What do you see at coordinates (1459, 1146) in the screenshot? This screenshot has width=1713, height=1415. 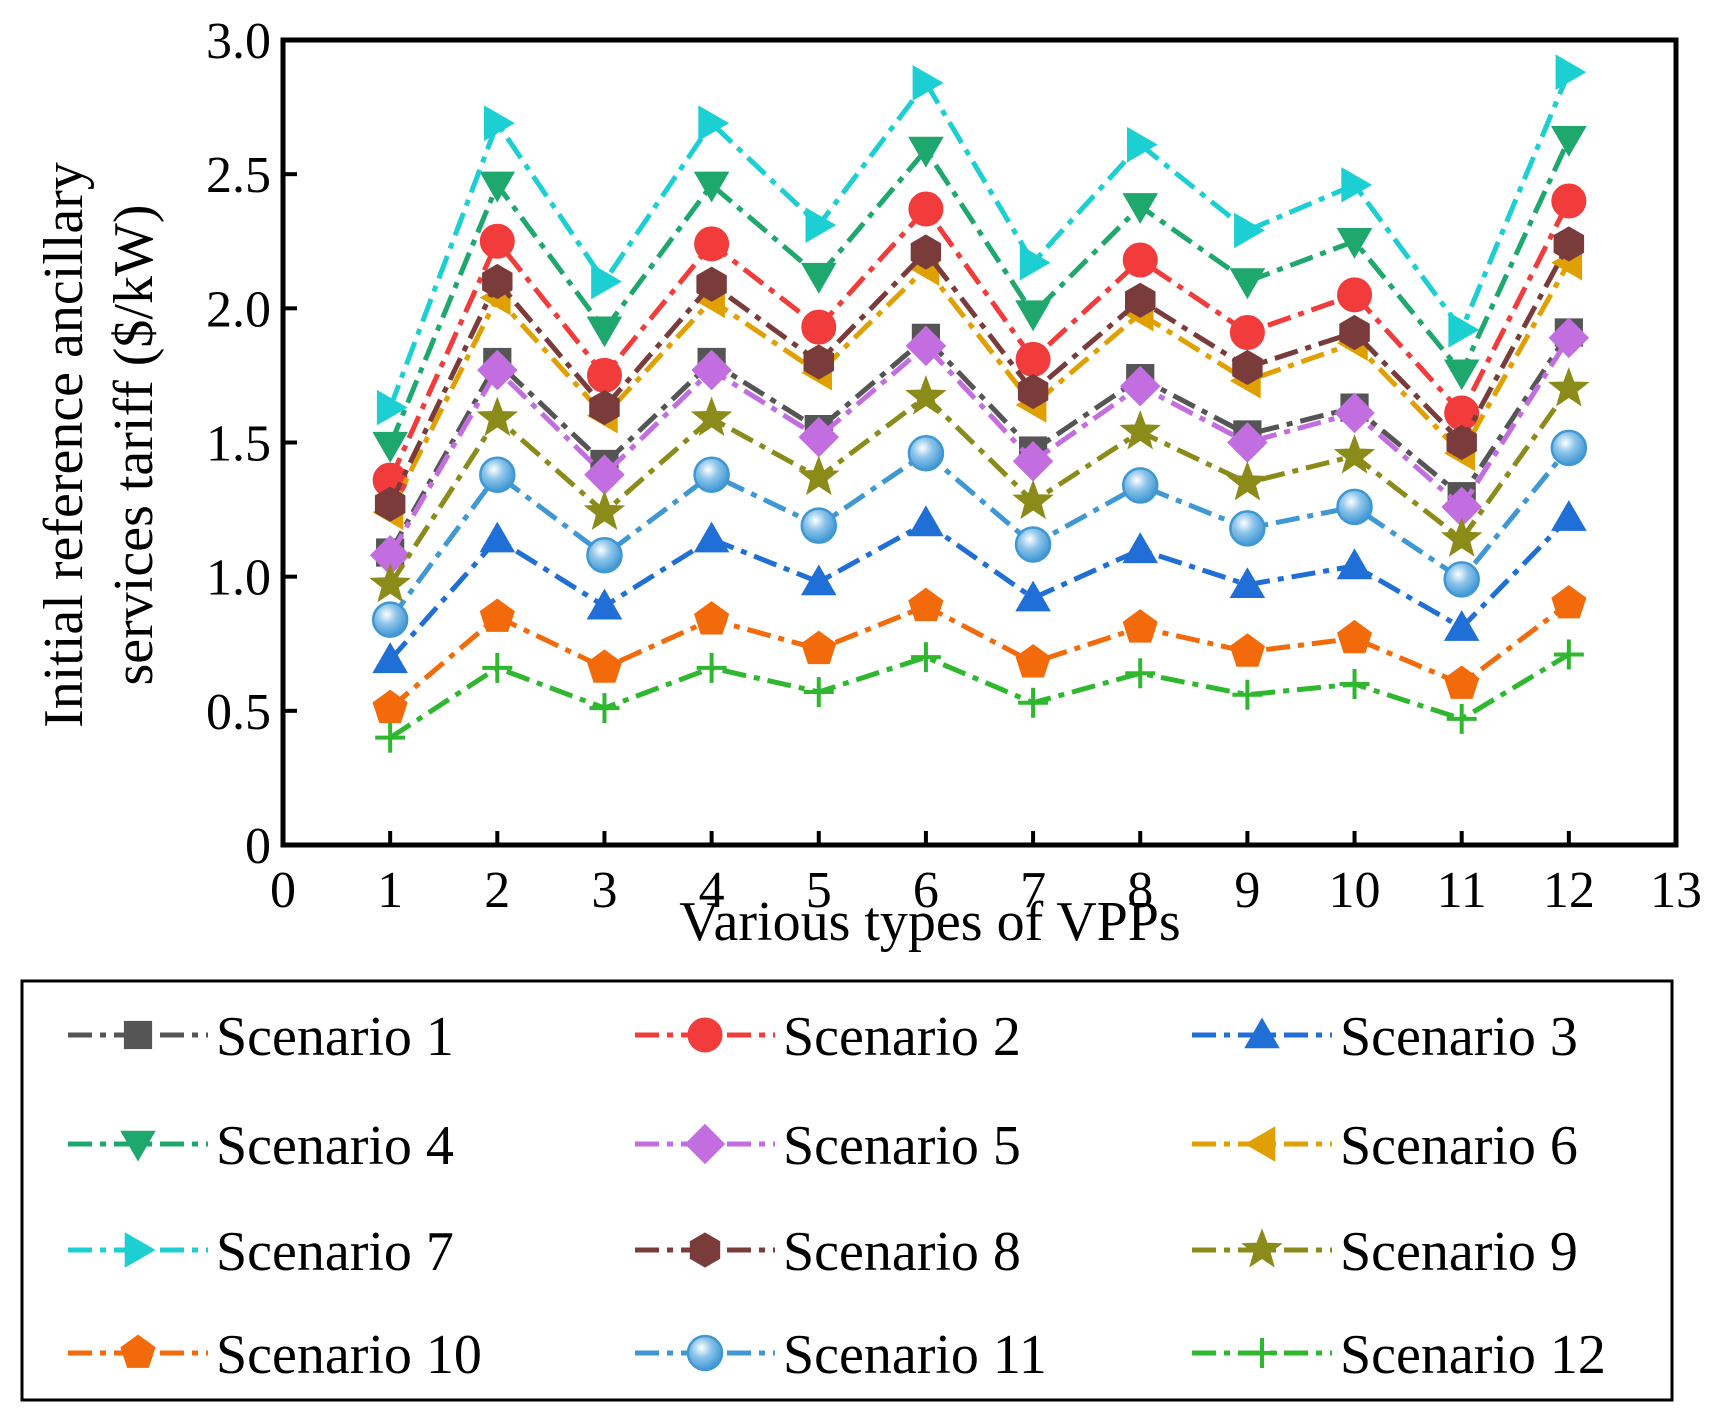 I see `legend-label: Scenario 6` at bounding box center [1459, 1146].